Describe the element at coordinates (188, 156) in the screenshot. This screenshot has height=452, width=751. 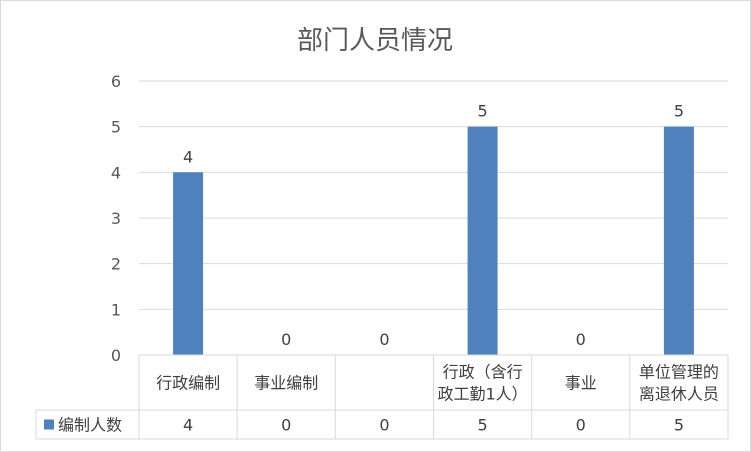
I see `data-label: 4` at that location.